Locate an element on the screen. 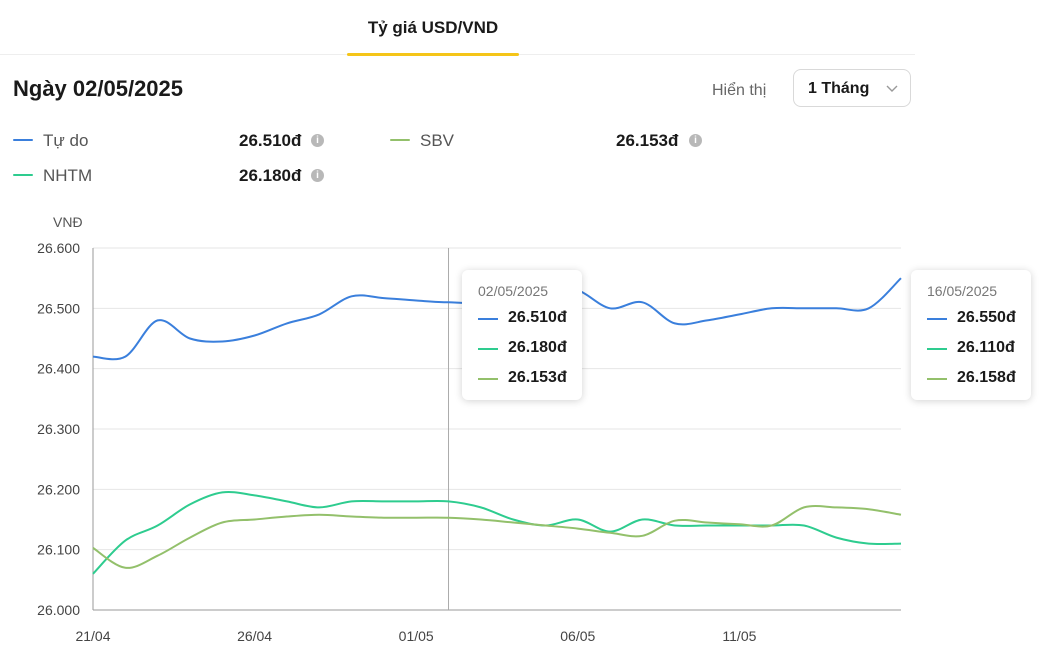 The height and width of the screenshot is (663, 1043). tooltip-value: 26.153đ is located at coordinates (537, 377).